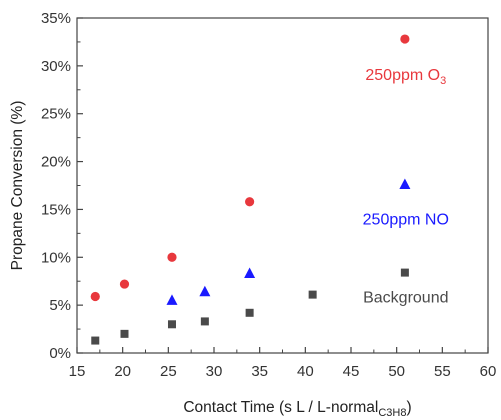  What do you see at coordinates (214, 371) in the screenshot?
I see `x-tick-label: 30` at bounding box center [214, 371].